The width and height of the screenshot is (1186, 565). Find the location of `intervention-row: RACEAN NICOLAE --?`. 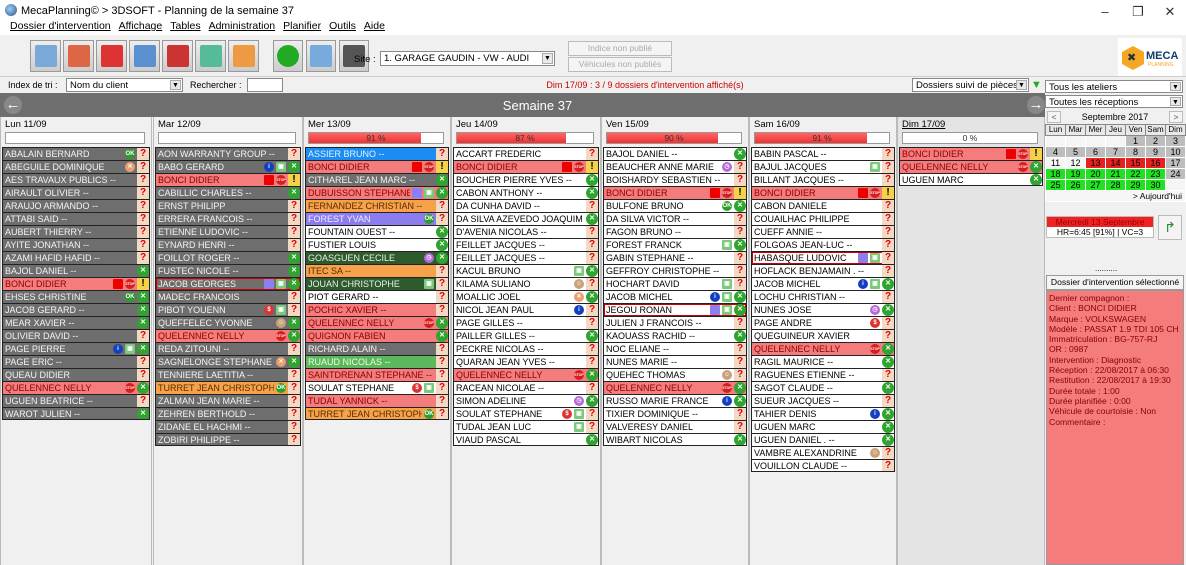

intervention-row: RACEAN NICOLAE --? is located at coordinates (526, 387).